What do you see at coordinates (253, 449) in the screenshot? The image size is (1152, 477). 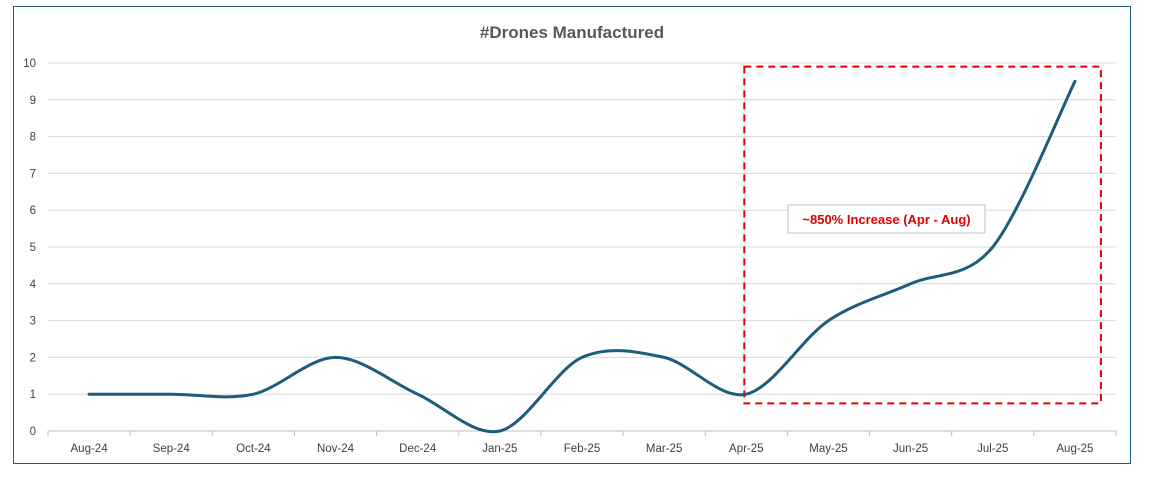 I see `x-tick-label: Oct-24` at bounding box center [253, 449].